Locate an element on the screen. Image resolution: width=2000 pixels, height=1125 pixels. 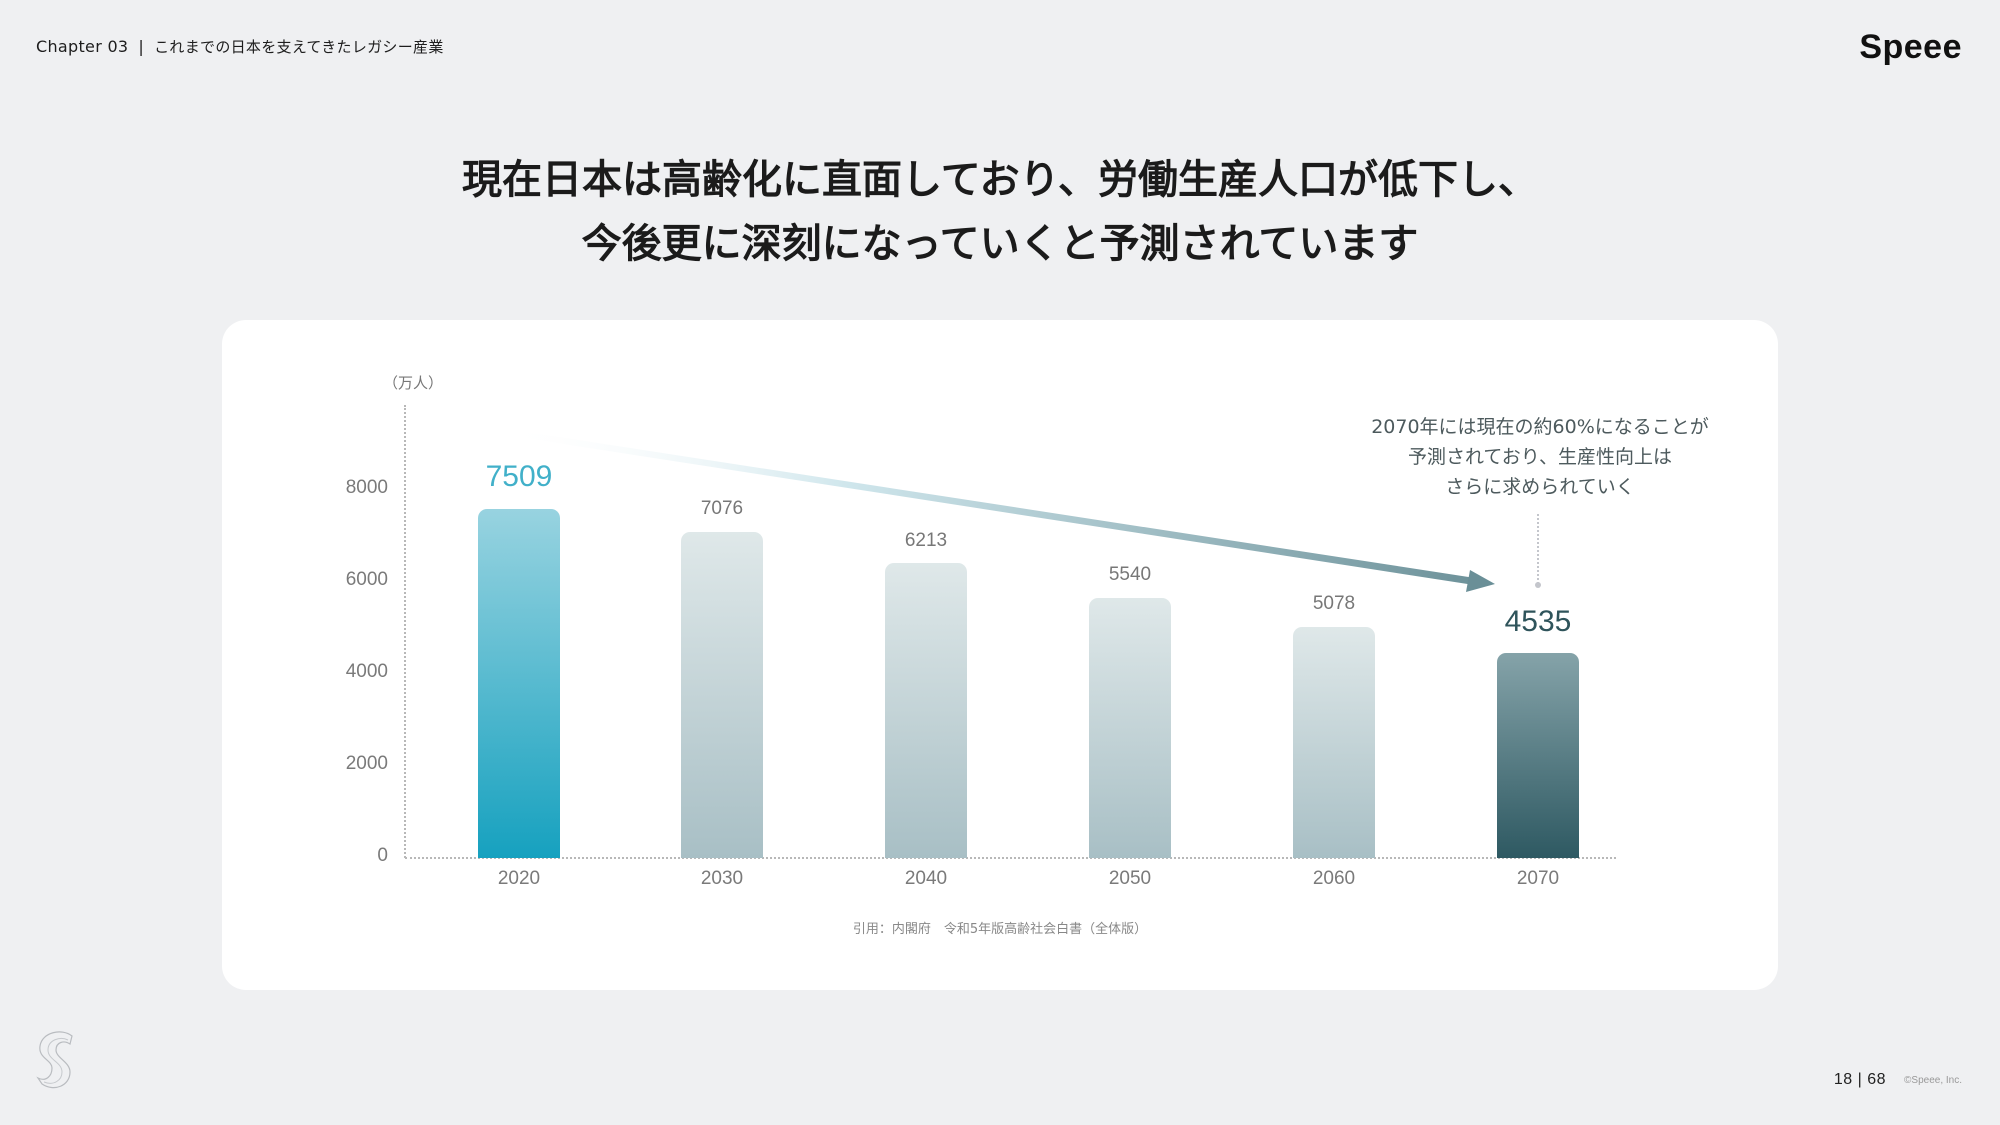
bar-2070 is located at coordinates (1538, 755).